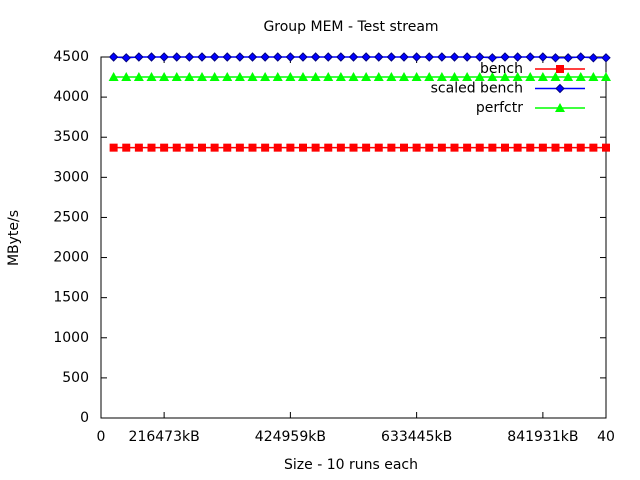  I want to click on chart-title: Group MEM - Test stream, so click(350, 27).